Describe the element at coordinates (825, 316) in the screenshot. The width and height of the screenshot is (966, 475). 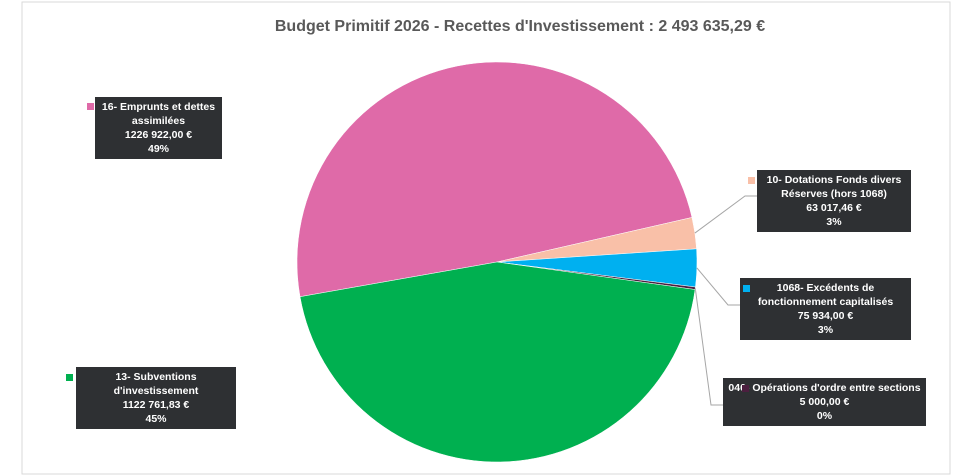
I see `label-value: 75 934,00 €` at that location.